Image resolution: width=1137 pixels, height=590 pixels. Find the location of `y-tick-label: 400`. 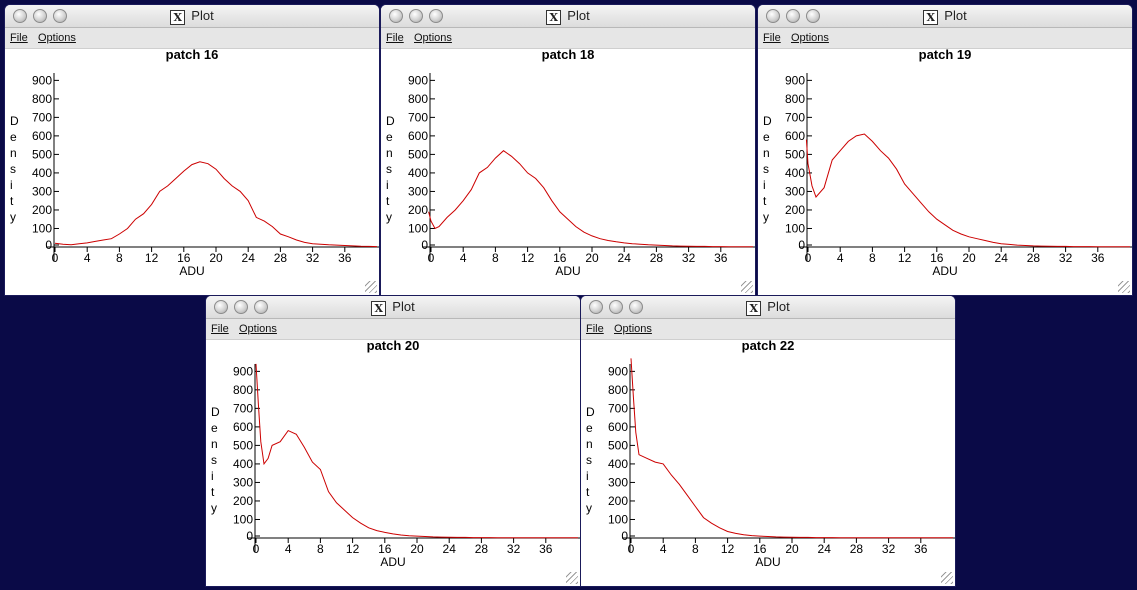

y-tick-label: 400 is located at coordinates (618, 464).